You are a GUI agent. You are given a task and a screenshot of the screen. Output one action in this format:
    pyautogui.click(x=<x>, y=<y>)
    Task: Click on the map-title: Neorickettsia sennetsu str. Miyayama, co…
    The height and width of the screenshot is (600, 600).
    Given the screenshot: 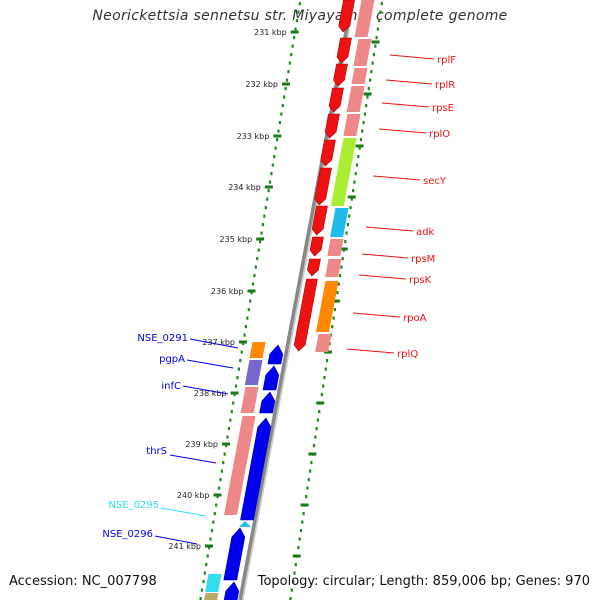 What is the action you would take?
    pyautogui.click(x=300, y=16)
    